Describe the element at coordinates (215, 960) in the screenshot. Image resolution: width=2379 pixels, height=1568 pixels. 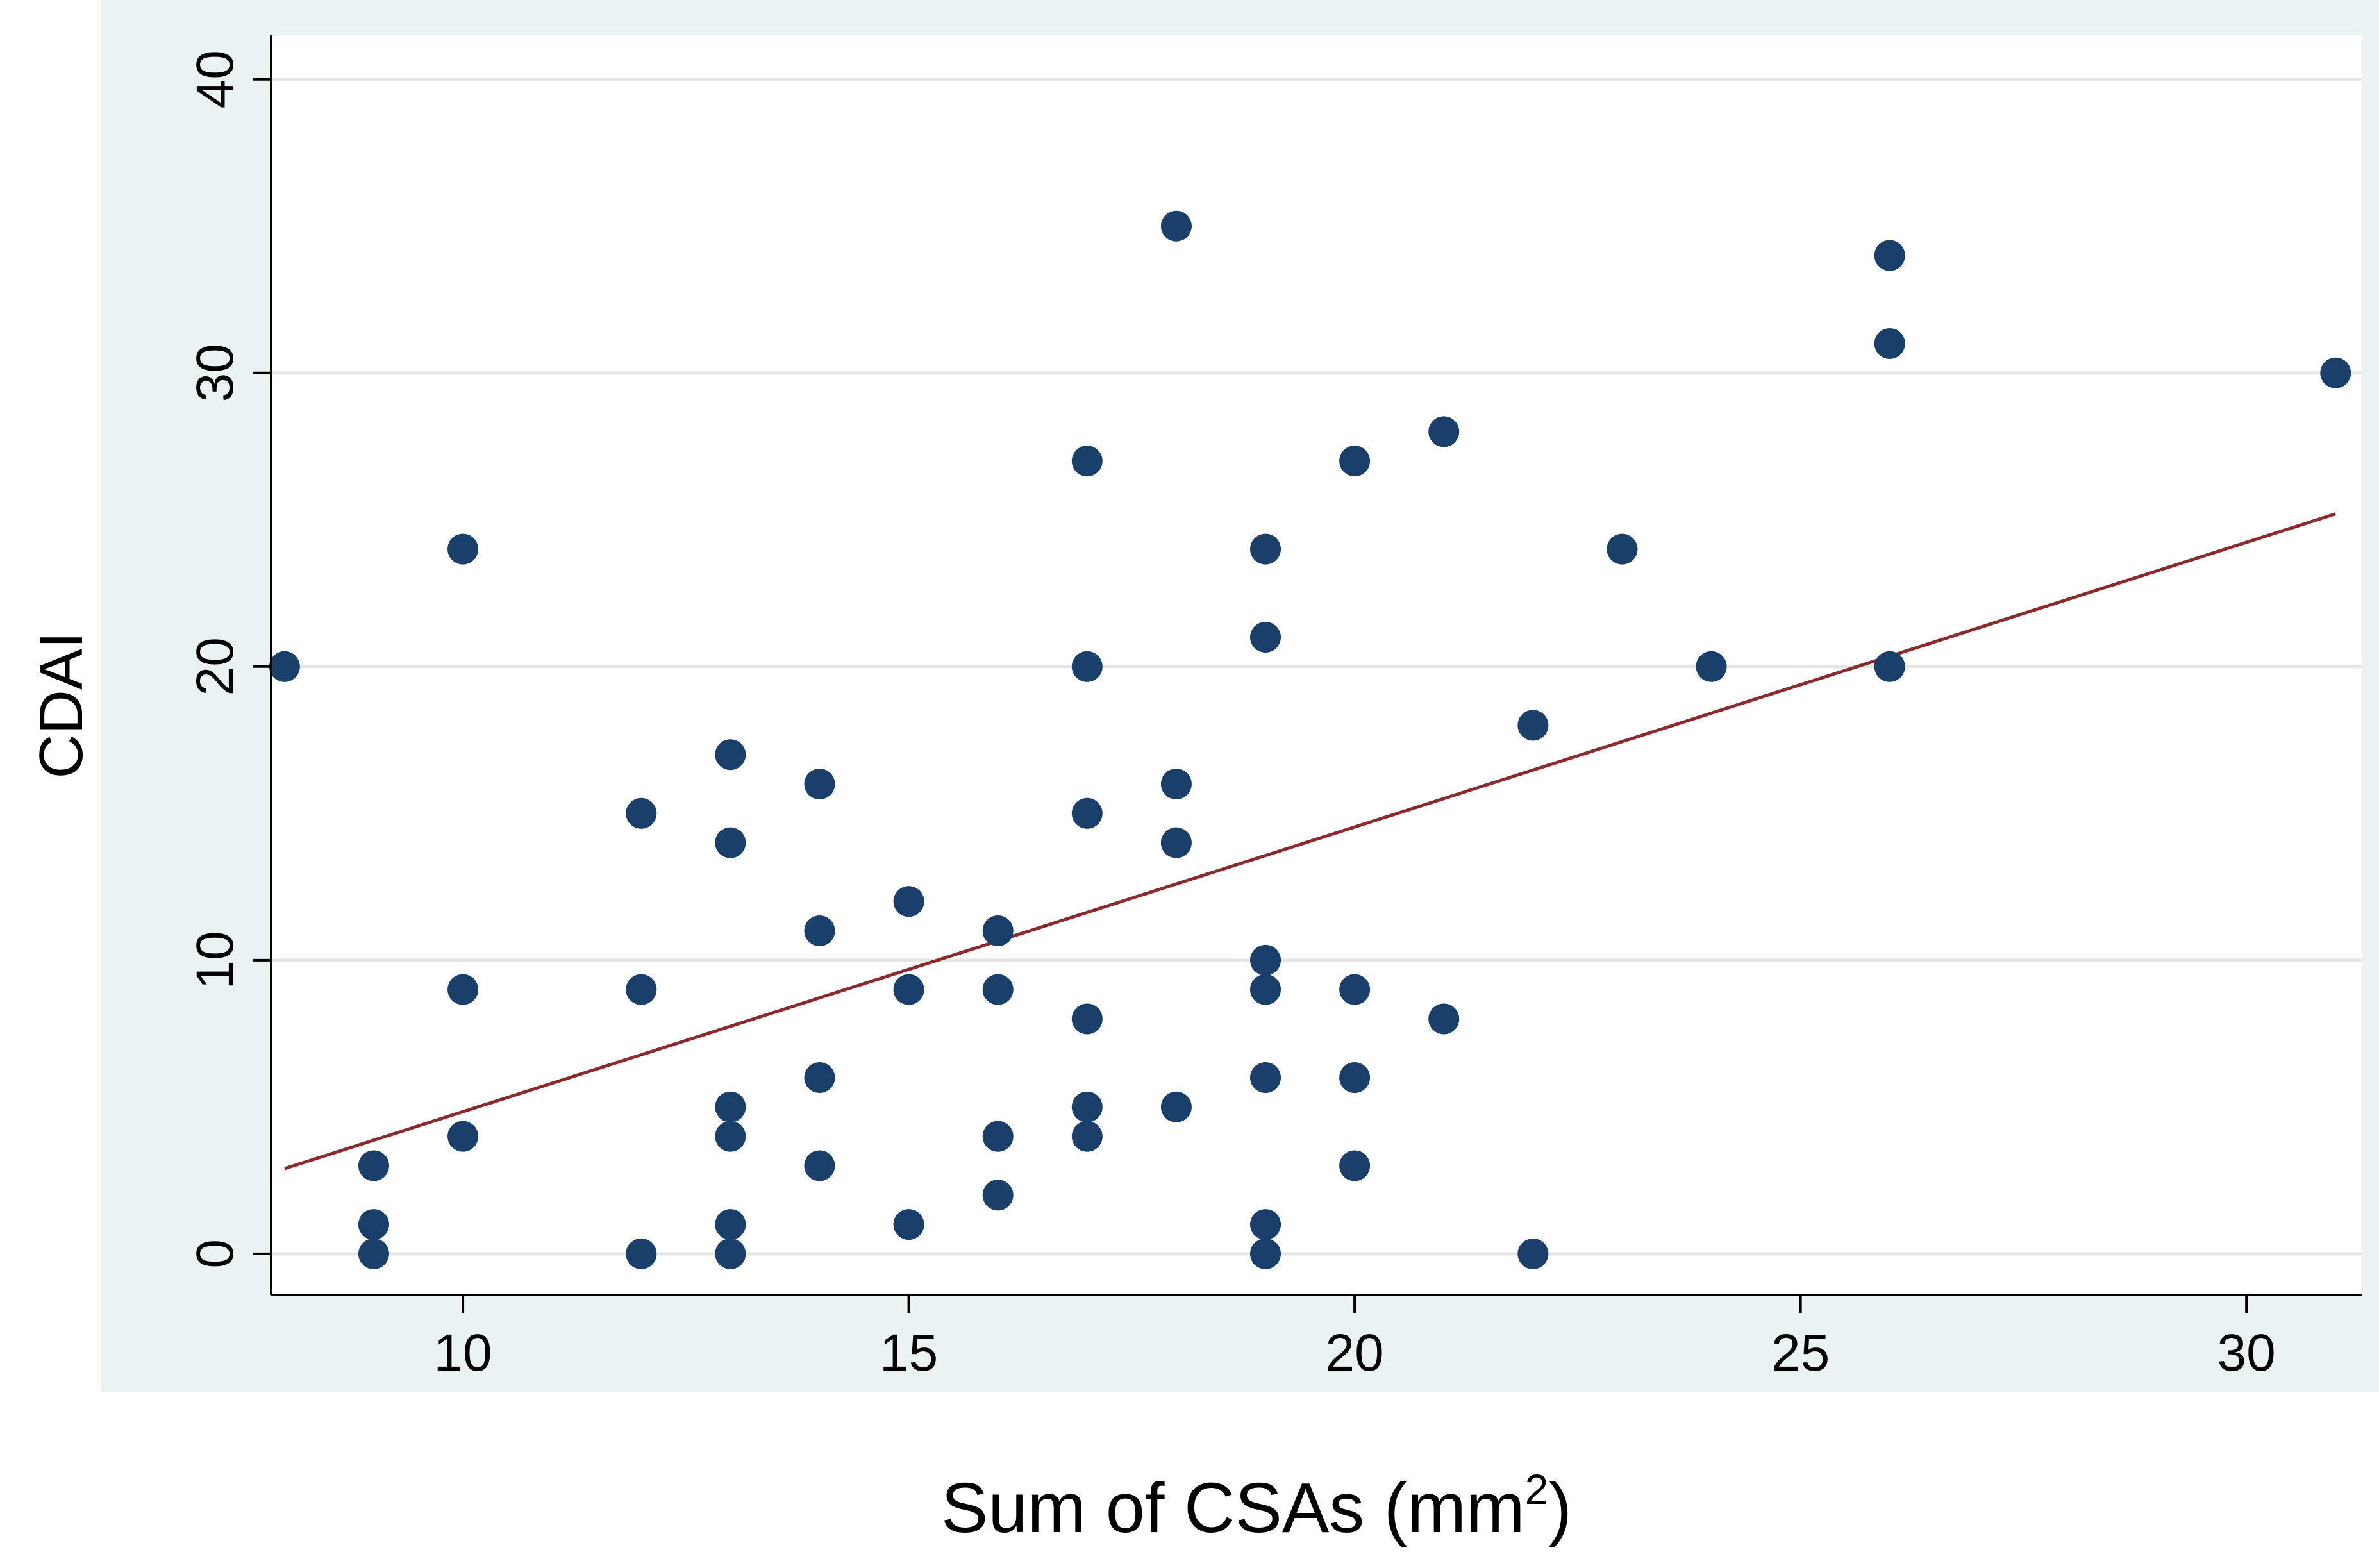
I see `y-tick-label: 10` at that location.